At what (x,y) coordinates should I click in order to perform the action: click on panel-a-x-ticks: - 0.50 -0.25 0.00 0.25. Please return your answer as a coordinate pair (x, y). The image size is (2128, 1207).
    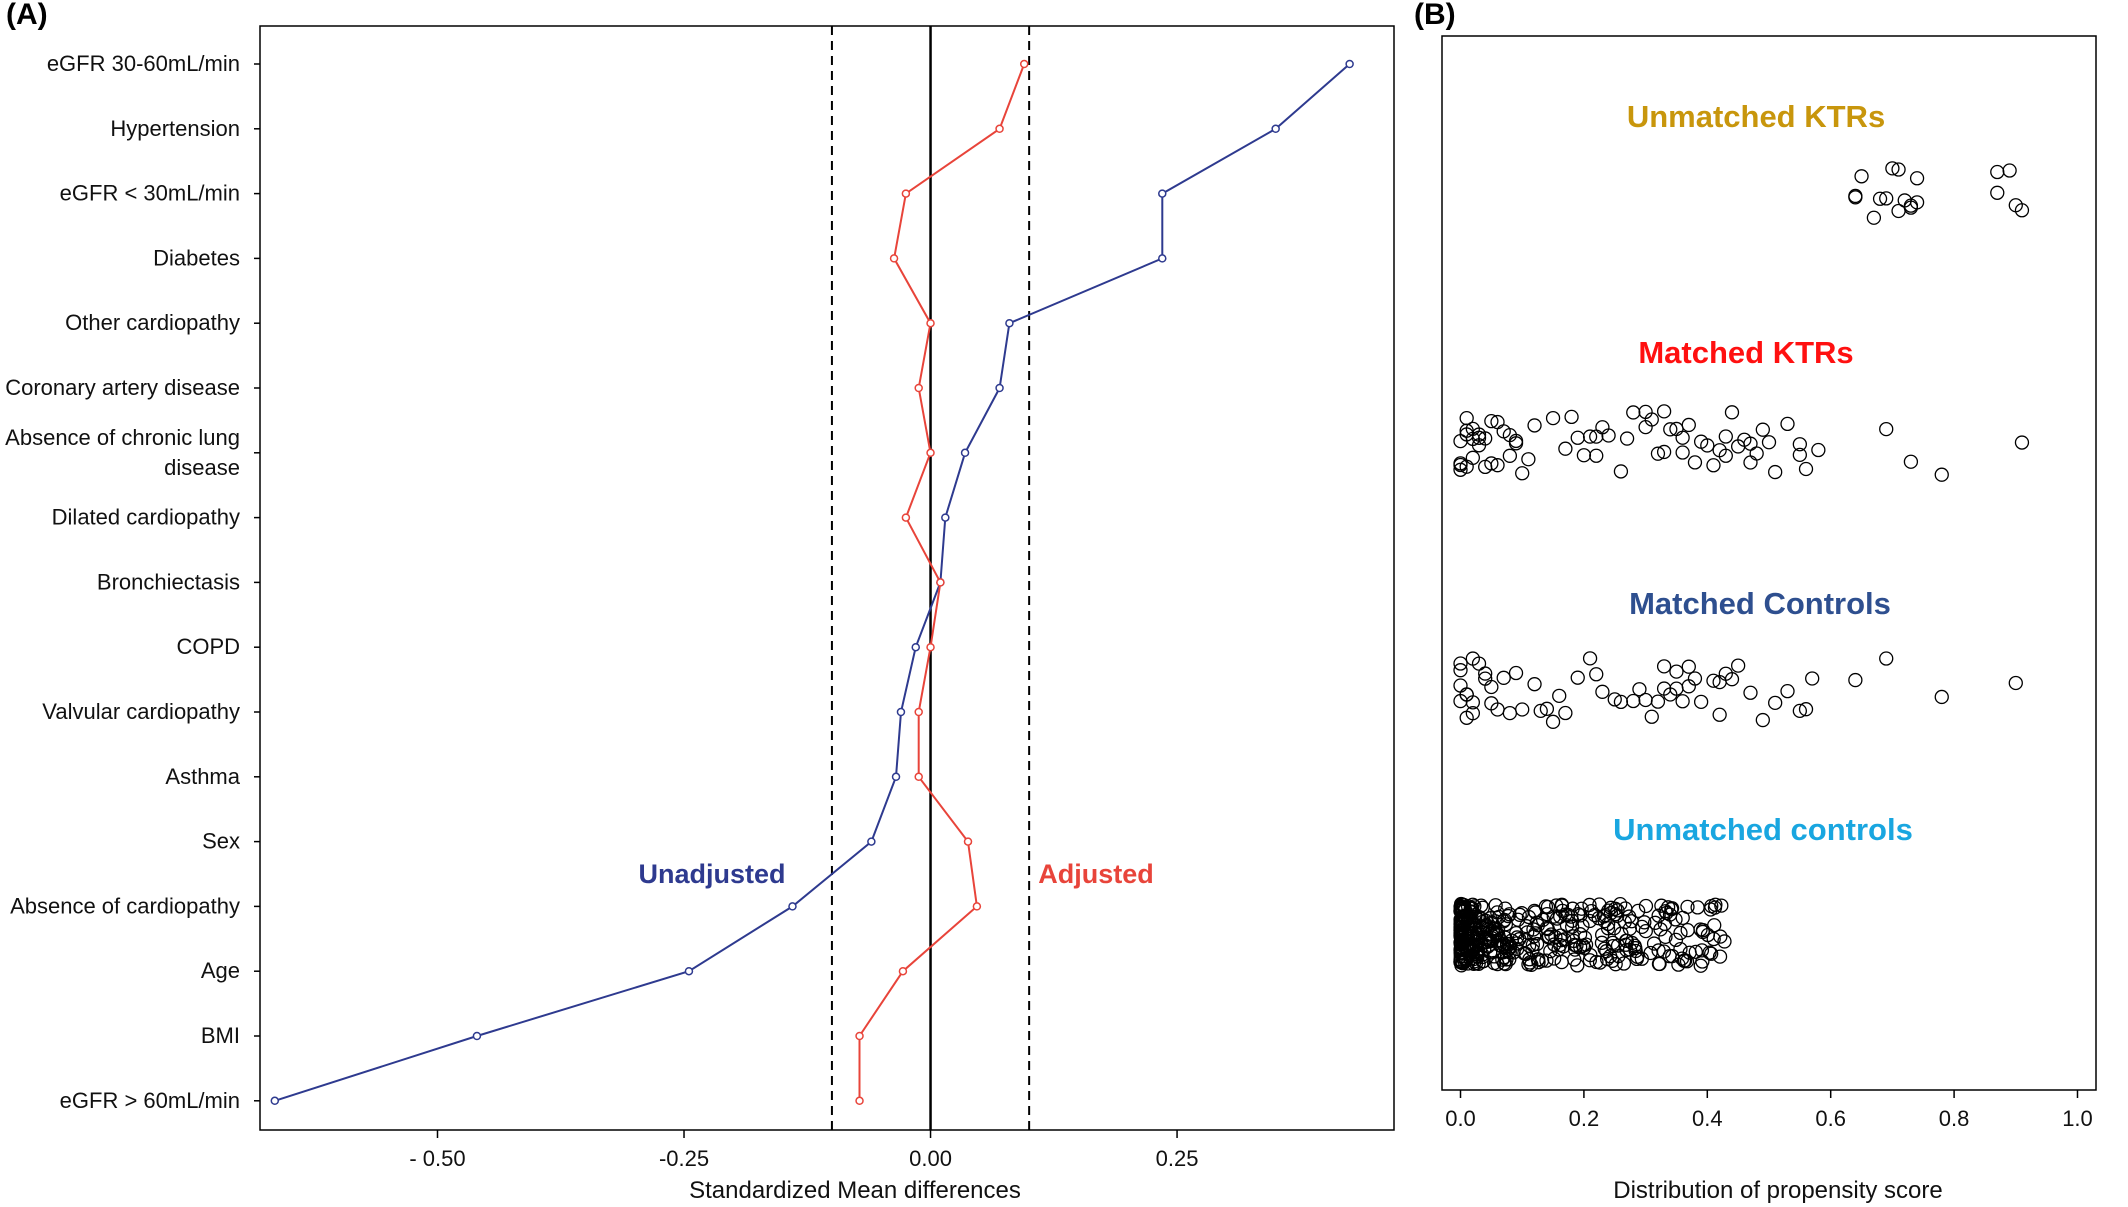
    Looking at the image, I should click on (803, 1150).